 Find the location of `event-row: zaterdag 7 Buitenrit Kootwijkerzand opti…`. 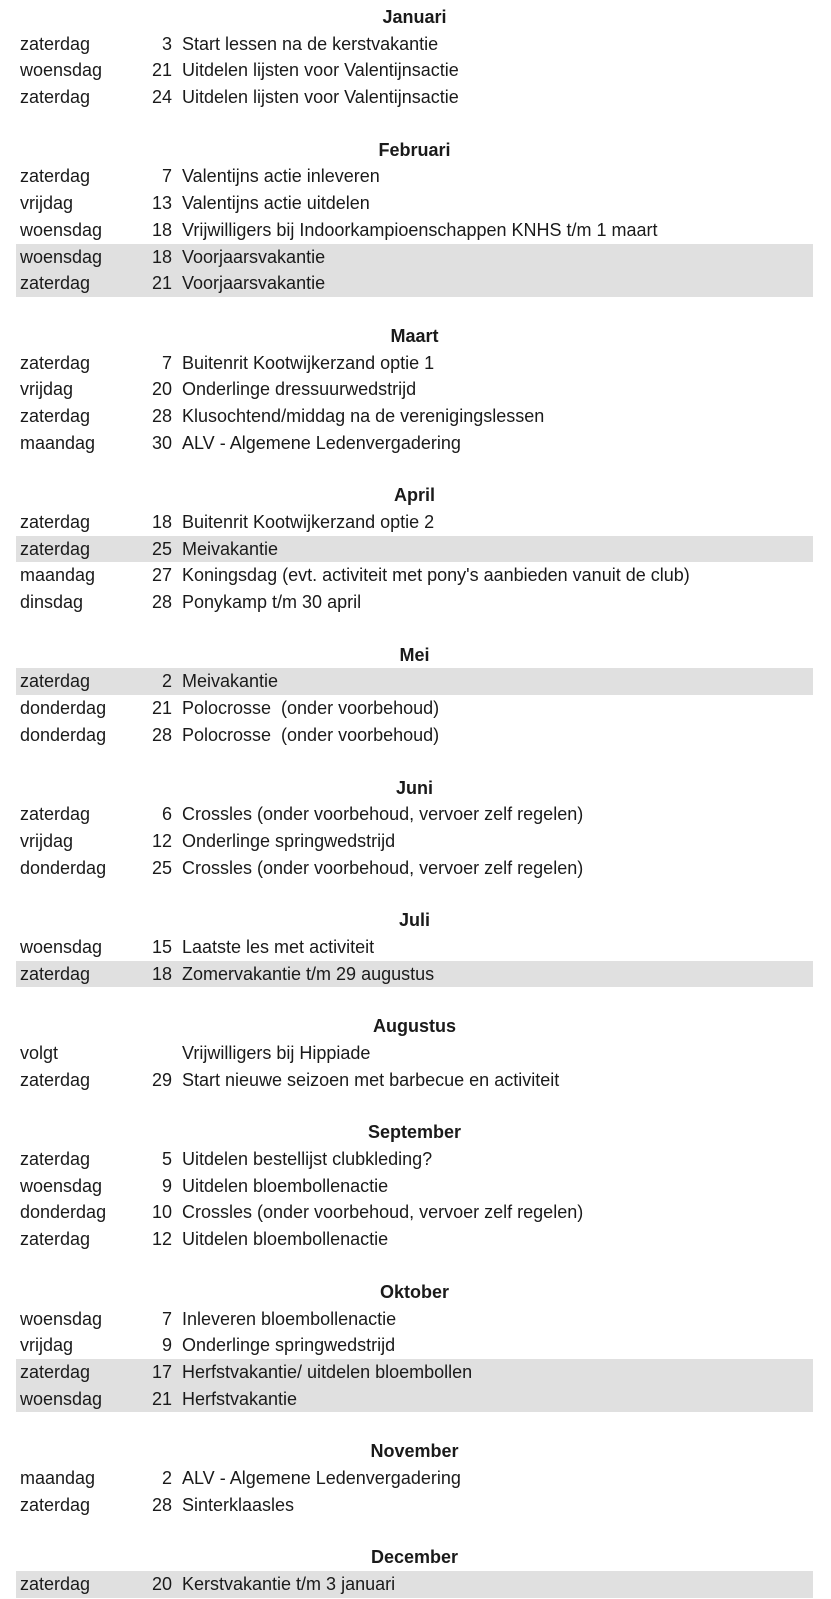

event-row: zaterdag 7 Buitenrit Kootwijkerzand opti… is located at coordinates (414, 363).